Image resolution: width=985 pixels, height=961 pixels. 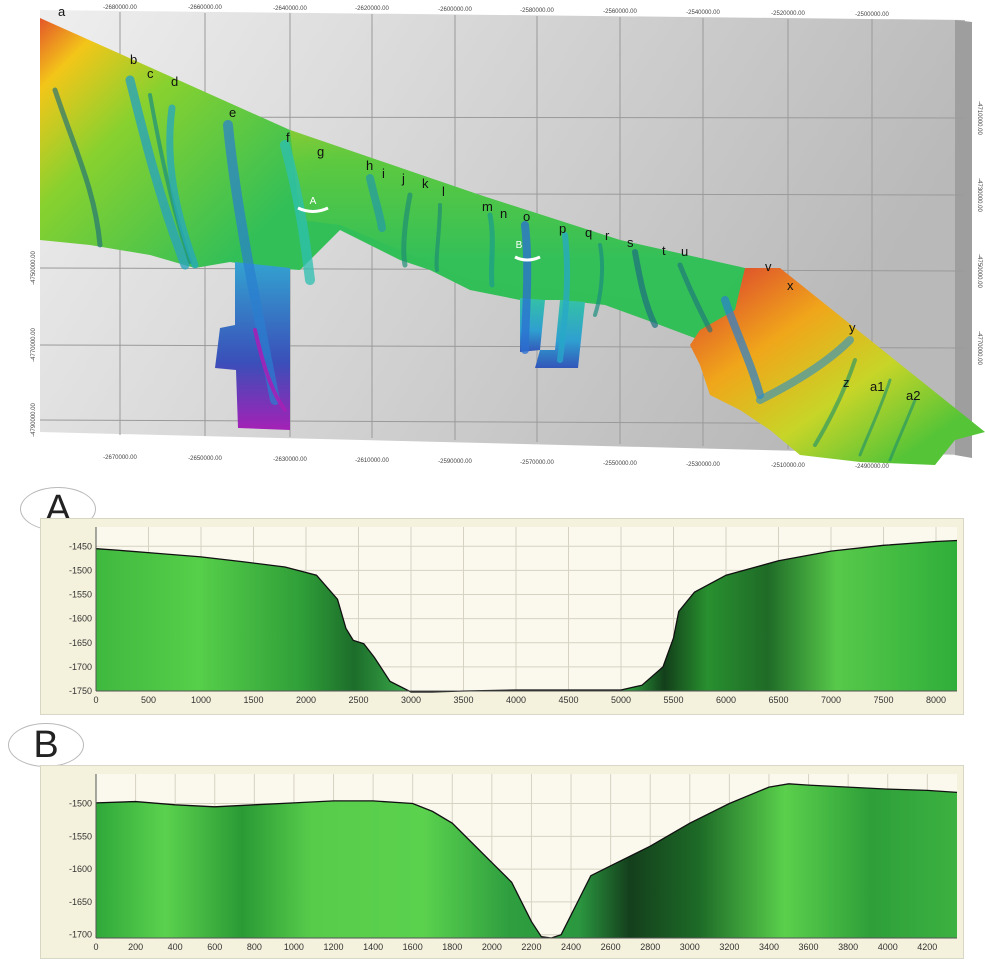 I want to click on x-tick-label: 4000, so click(x=516, y=700).